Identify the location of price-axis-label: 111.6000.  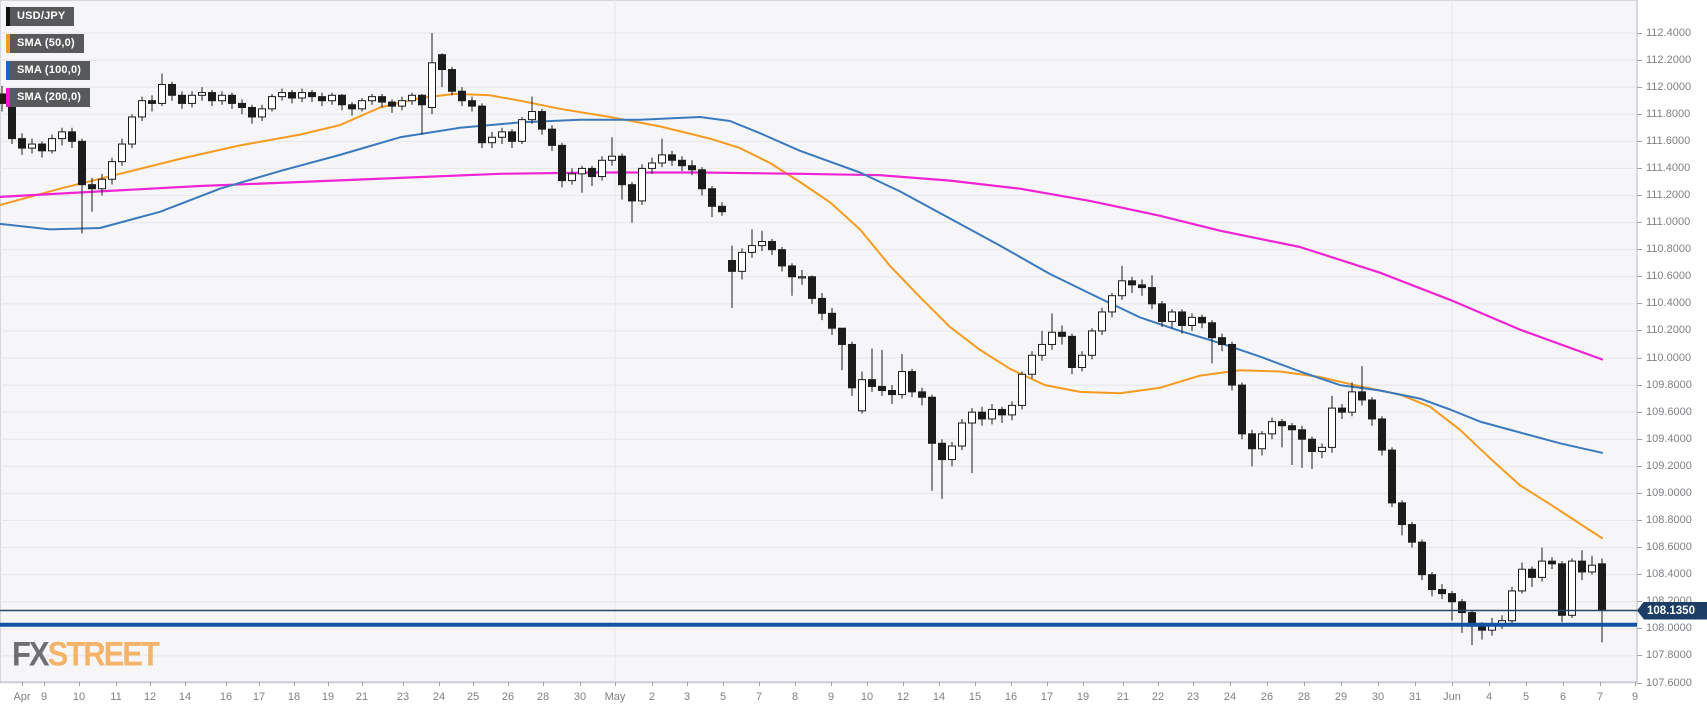
(1668, 140).